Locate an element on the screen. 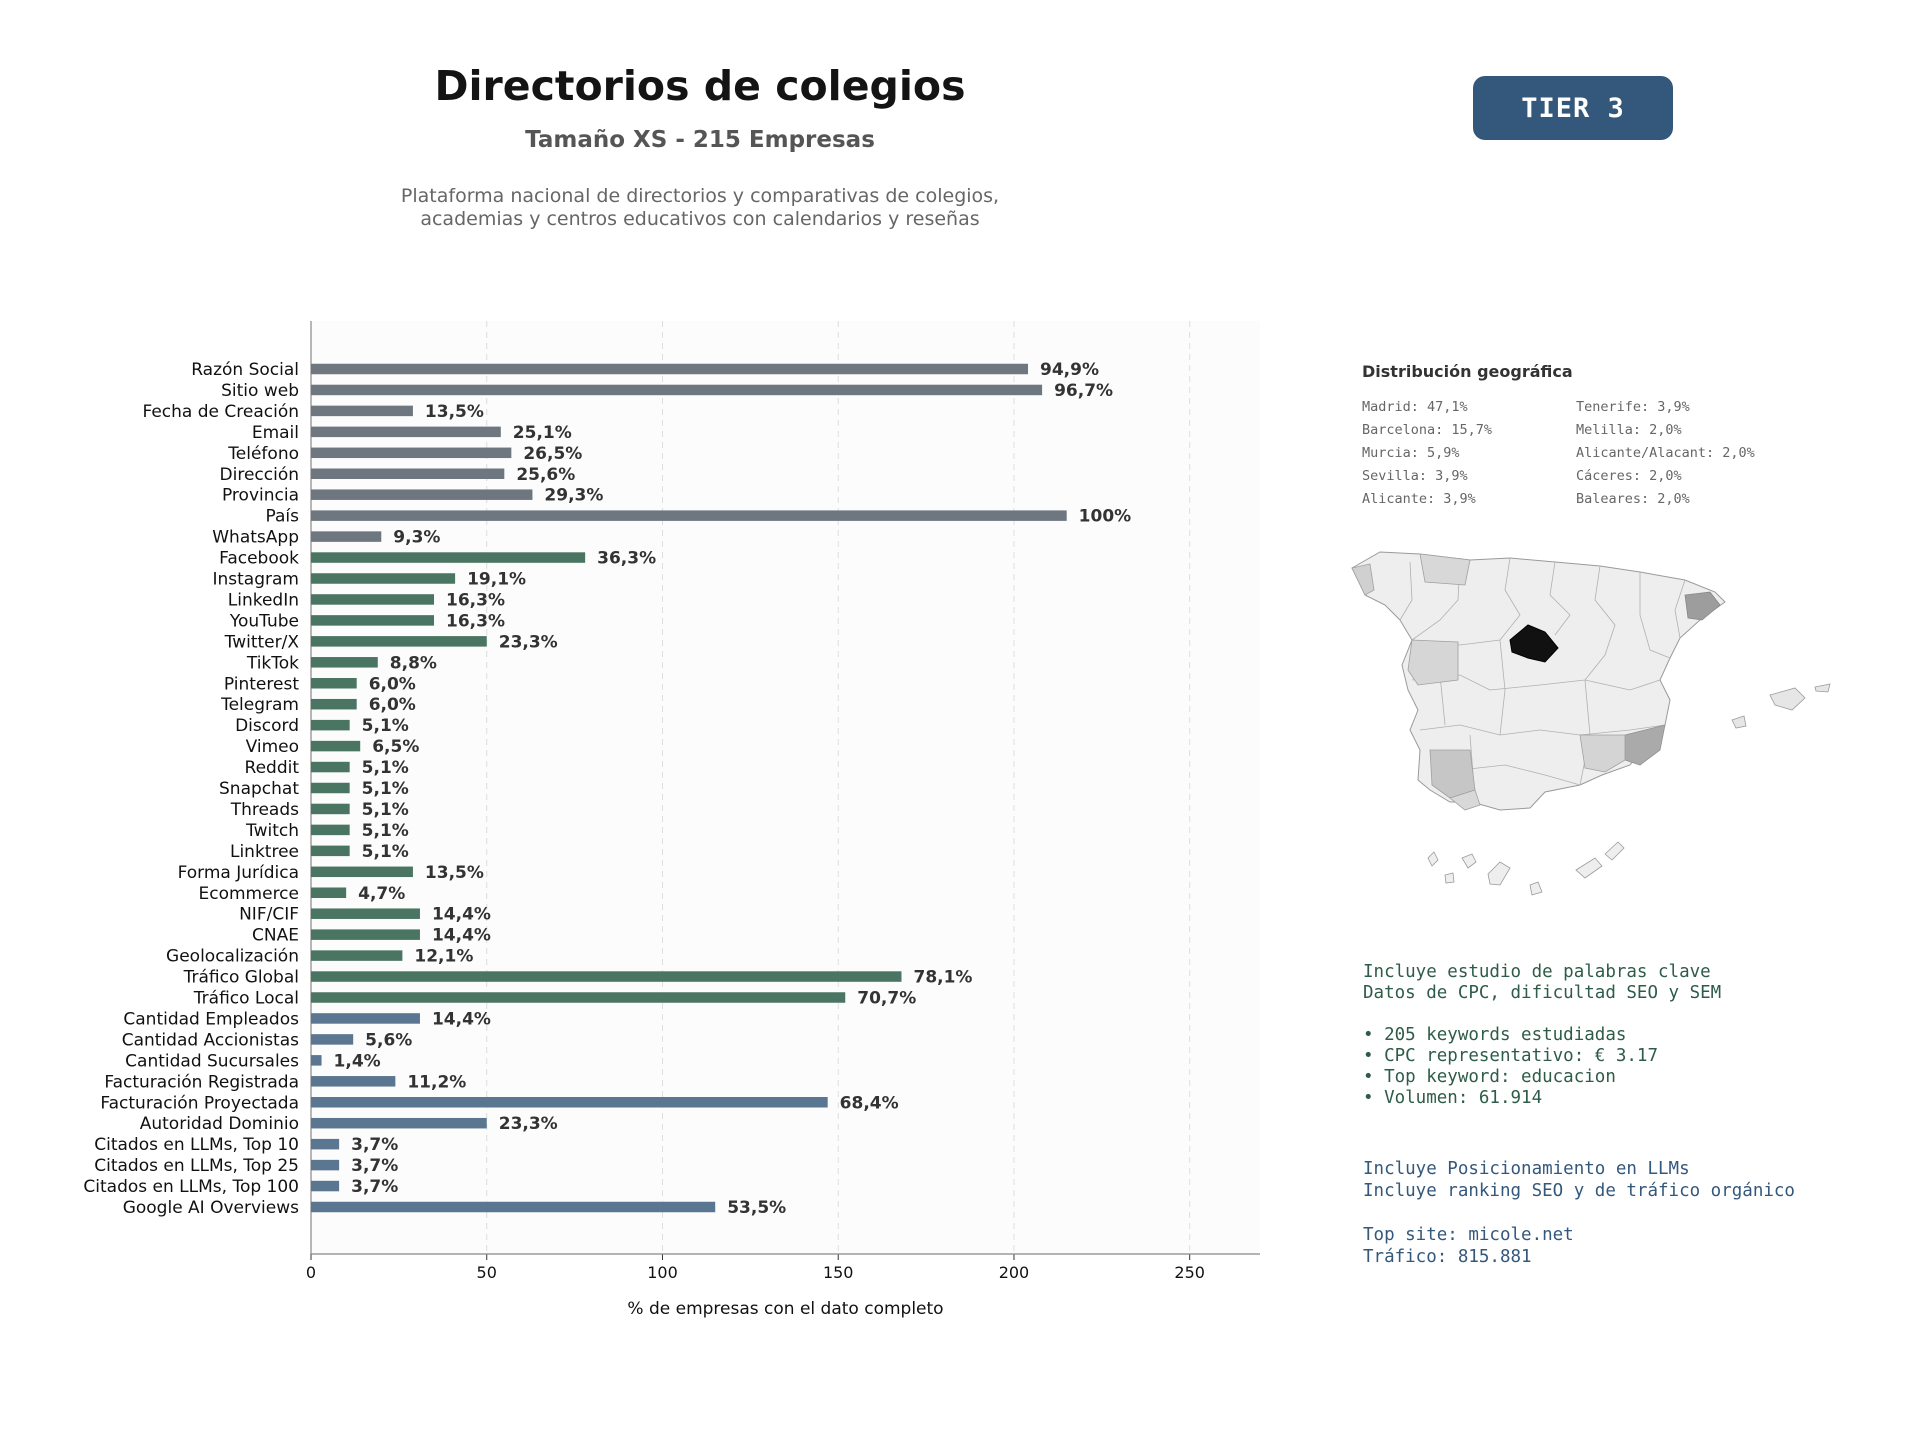  category-label: Linktree is located at coordinates (264, 852).